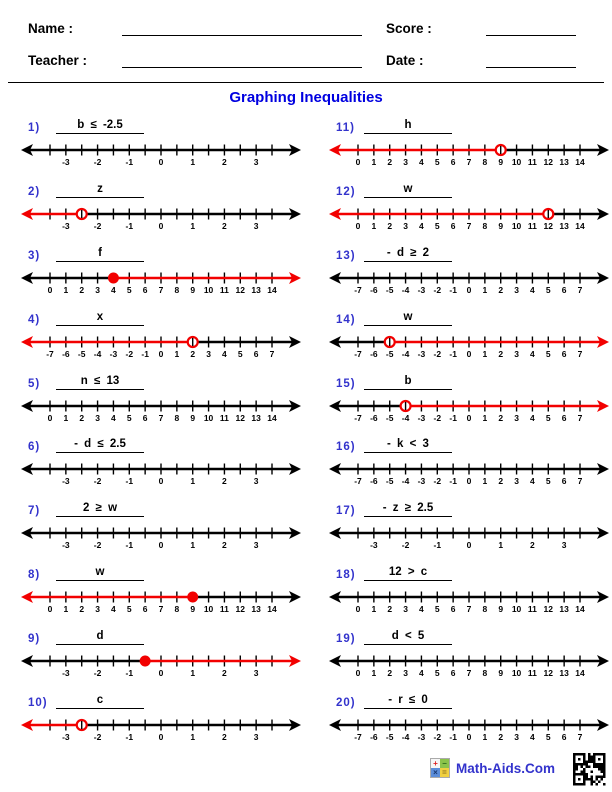 Image resolution: width=612 pixels, height=792 pixels. What do you see at coordinates (469, 283) in the screenshot?
I see `number-line-13: -7 -6 -5 -4 -3 -2 -1 0 1 2 3 4 5 6 7` at bounding box center [469, 283].